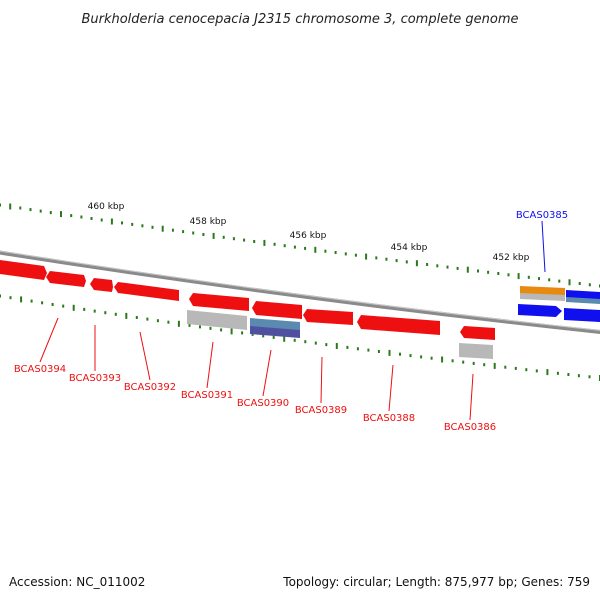  What do you see at coordinates (23, 270) in the screenshot?
I see `gene-BCAS0394-arrow` at bounding box center [23, 270].